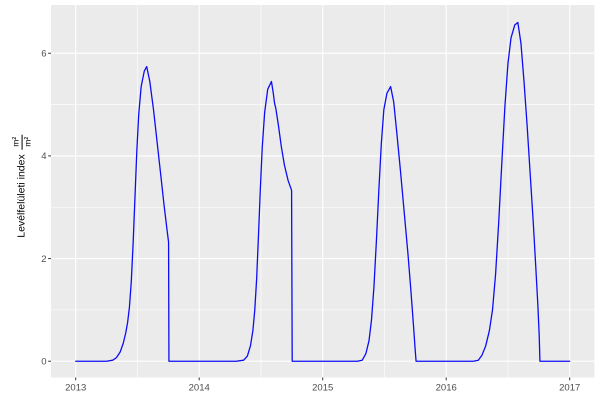  I want to click on y-axis-unit-fraction: m² m², so click(21, 142).